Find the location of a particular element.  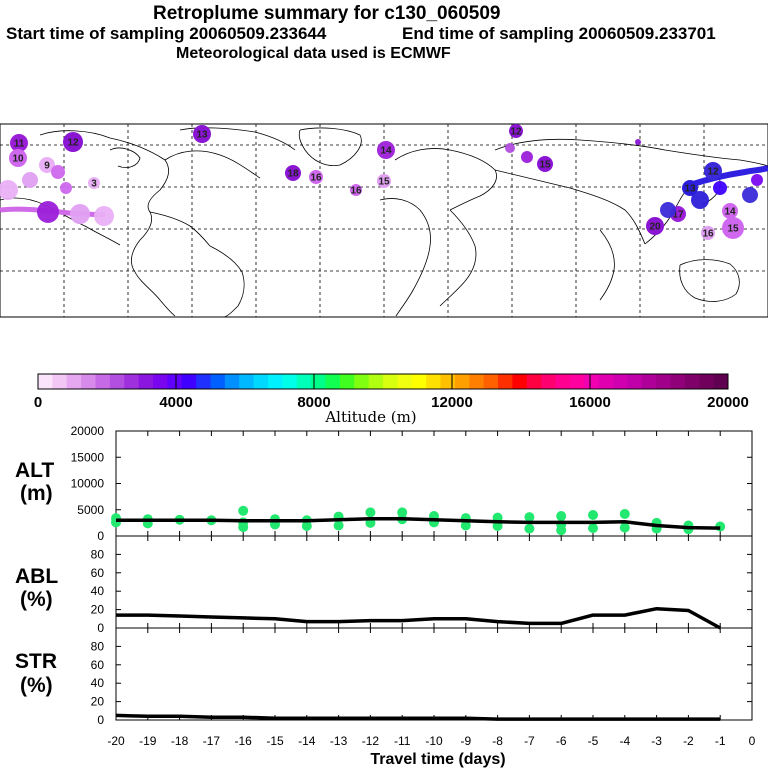

x-tick-label: -20 is located at coordinates (116, 741).